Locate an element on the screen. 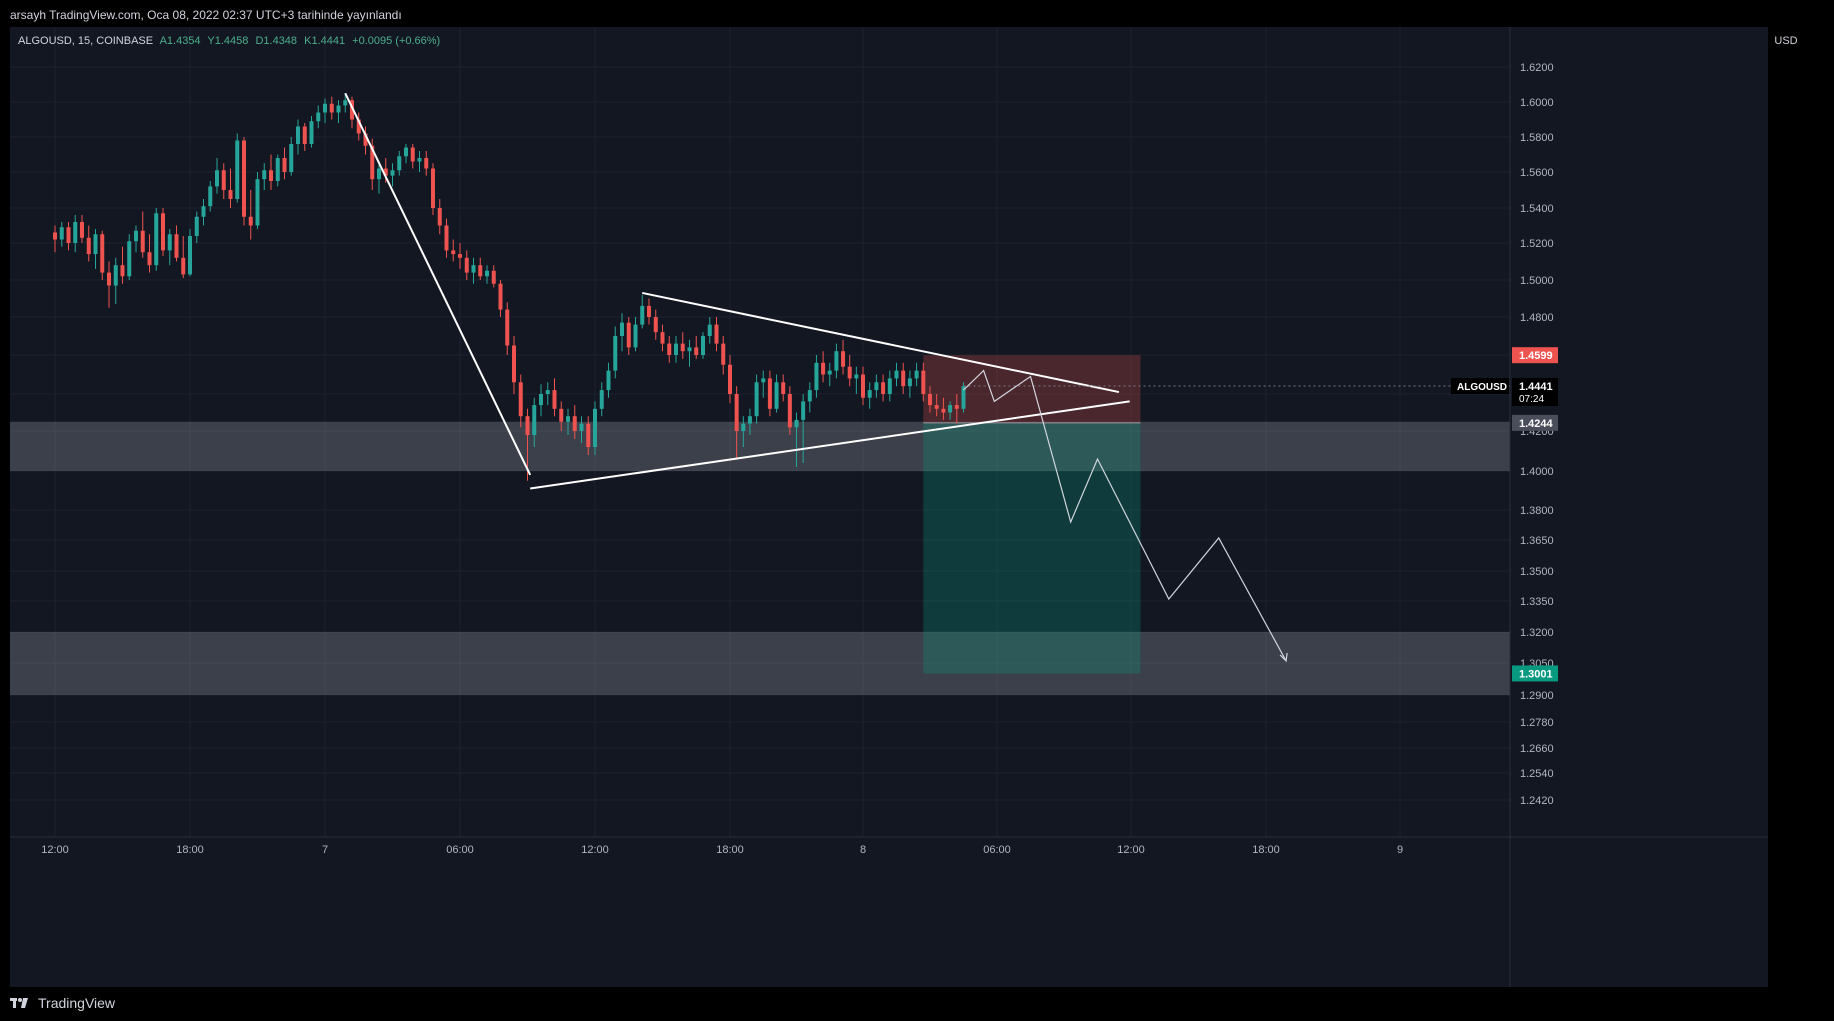 The image size is (1834, 1021). price-label-text: 1.4441 is located at coordinates (1536, 387).